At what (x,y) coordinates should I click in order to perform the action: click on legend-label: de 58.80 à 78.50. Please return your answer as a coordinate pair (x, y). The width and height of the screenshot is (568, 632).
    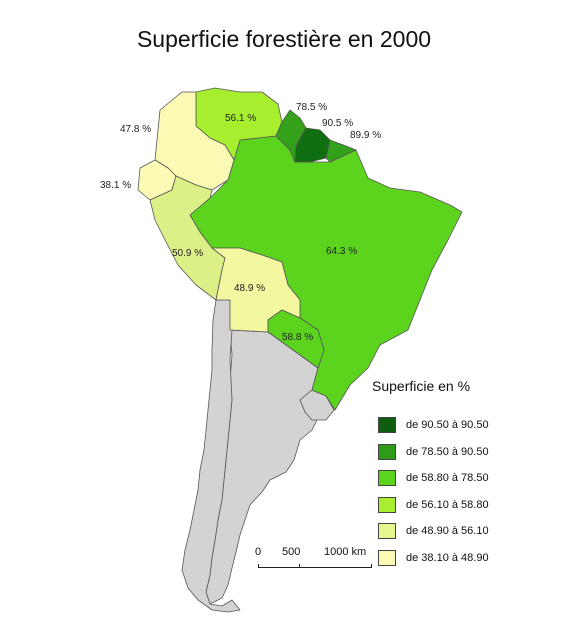
    Looking at the image, I should click on (447, 478).